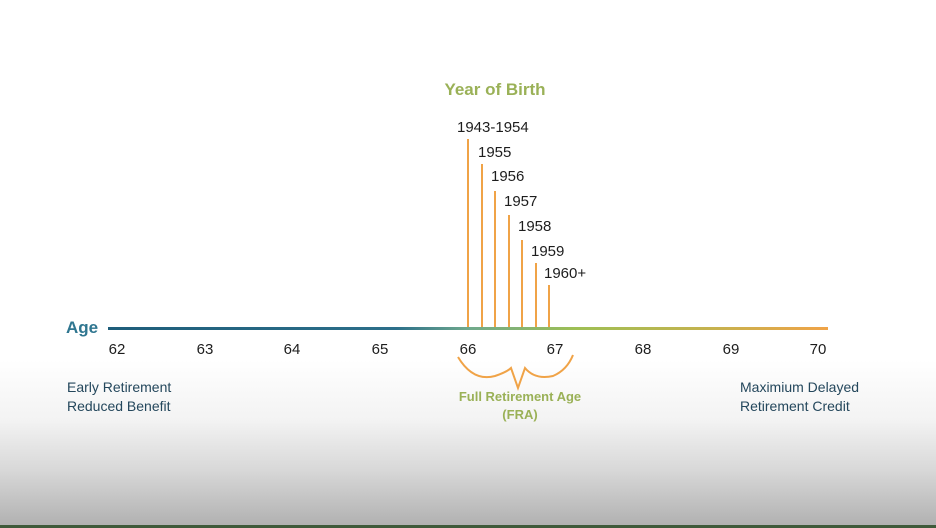  Describe the element at coordinates (119, 397) in the screenshot. I see `early-retirement-note: Early Retirement Reduced Benefit` at that location.